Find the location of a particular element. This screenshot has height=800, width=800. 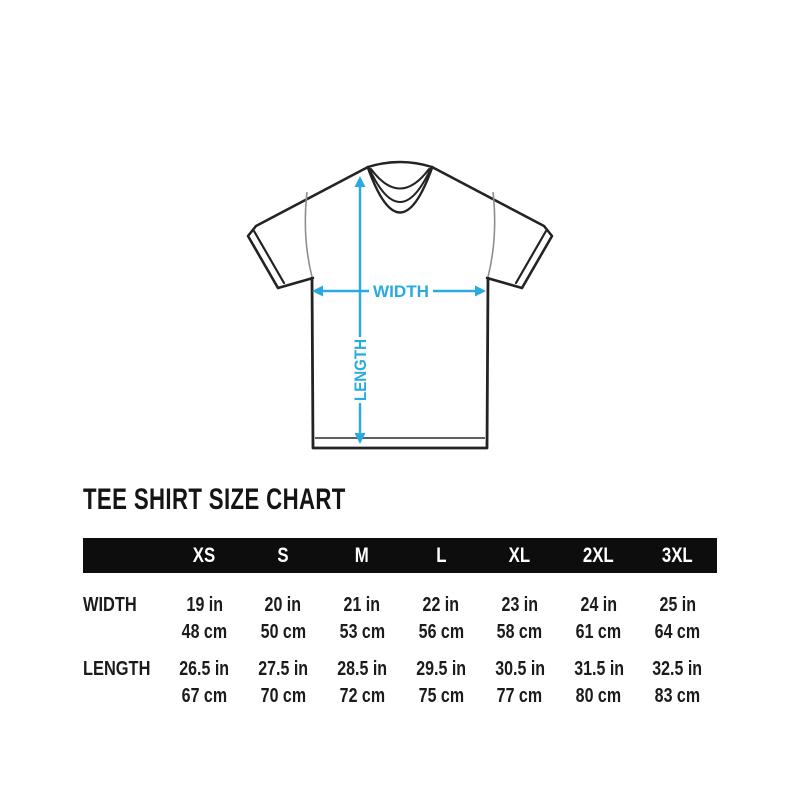

value-cm: 83 cm is located at coordinates (677, 696).